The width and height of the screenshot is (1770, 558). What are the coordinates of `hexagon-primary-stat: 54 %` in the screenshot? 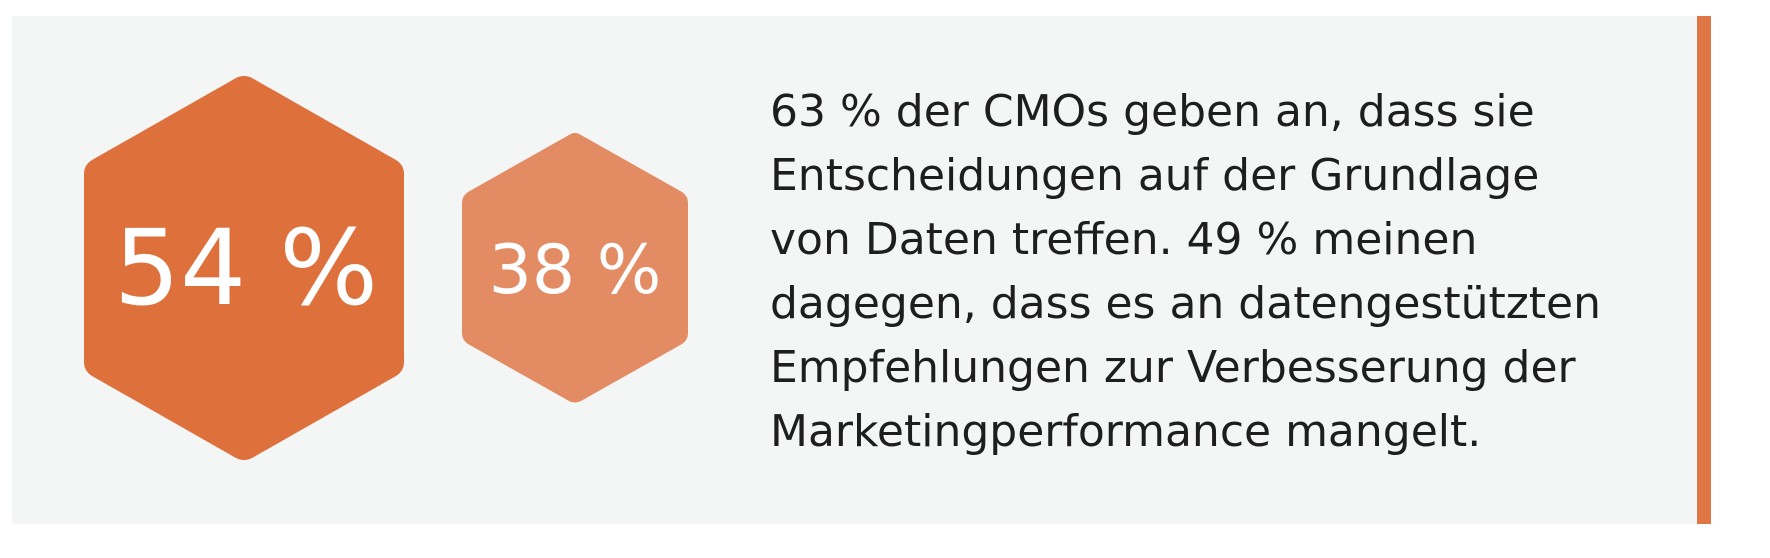 It's located at (244, 268).